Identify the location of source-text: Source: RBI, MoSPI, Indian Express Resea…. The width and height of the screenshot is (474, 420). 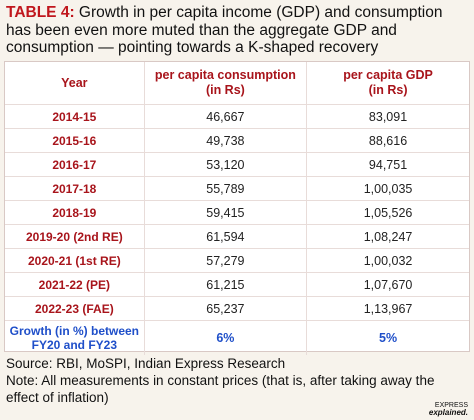
(146, 363).